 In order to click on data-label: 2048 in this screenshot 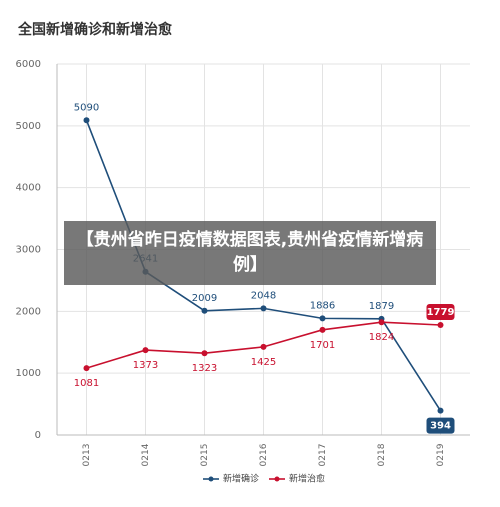, I will do `click(263, 295)`.